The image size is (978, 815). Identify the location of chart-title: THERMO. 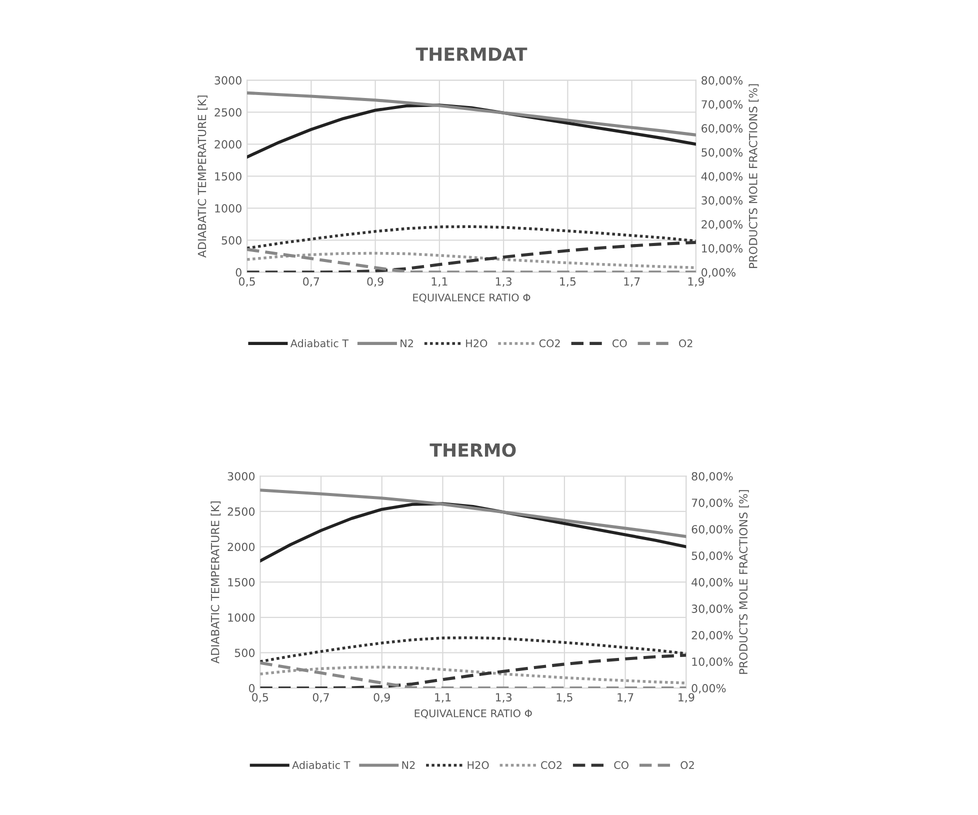
(473, 450).